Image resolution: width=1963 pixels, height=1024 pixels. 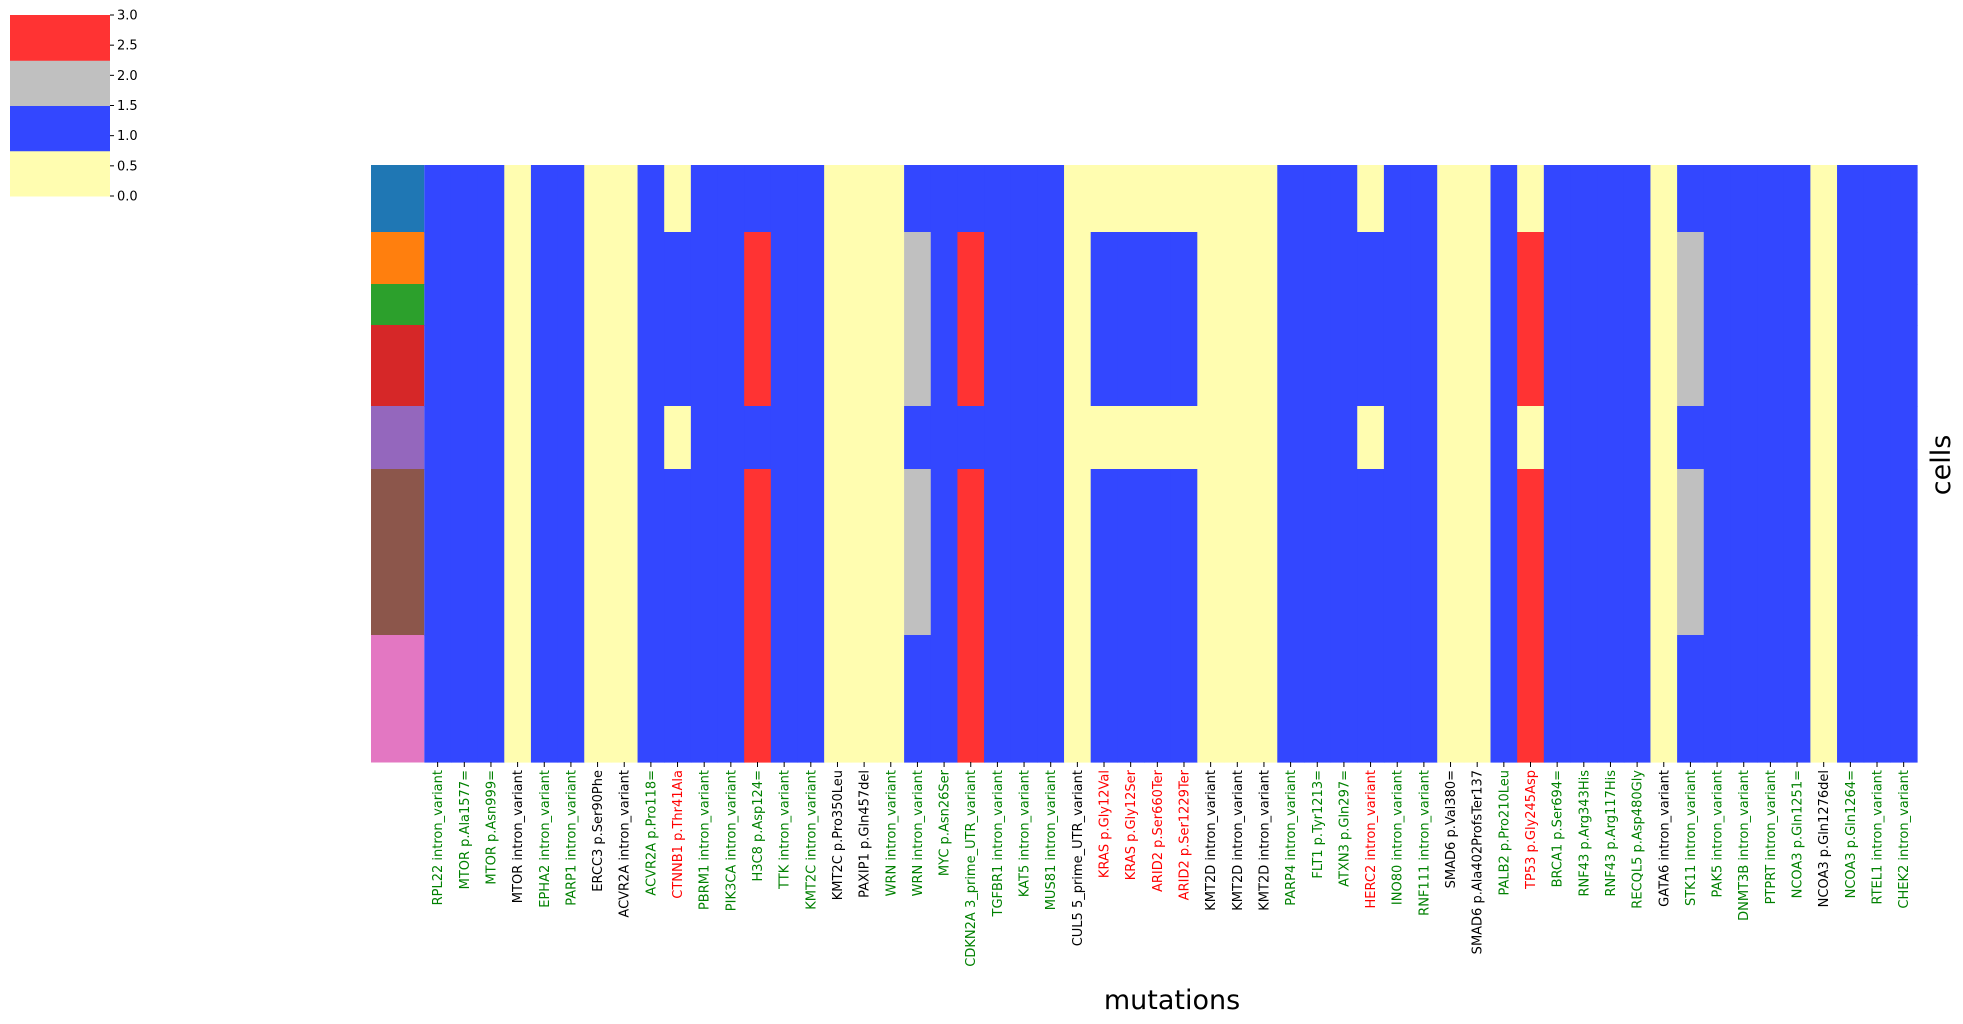 What do you see at coordinates (438, 837) in the screenshot?
I see `x-tick-label: RPL22 intron_variant` at bounding box center [438, 837].